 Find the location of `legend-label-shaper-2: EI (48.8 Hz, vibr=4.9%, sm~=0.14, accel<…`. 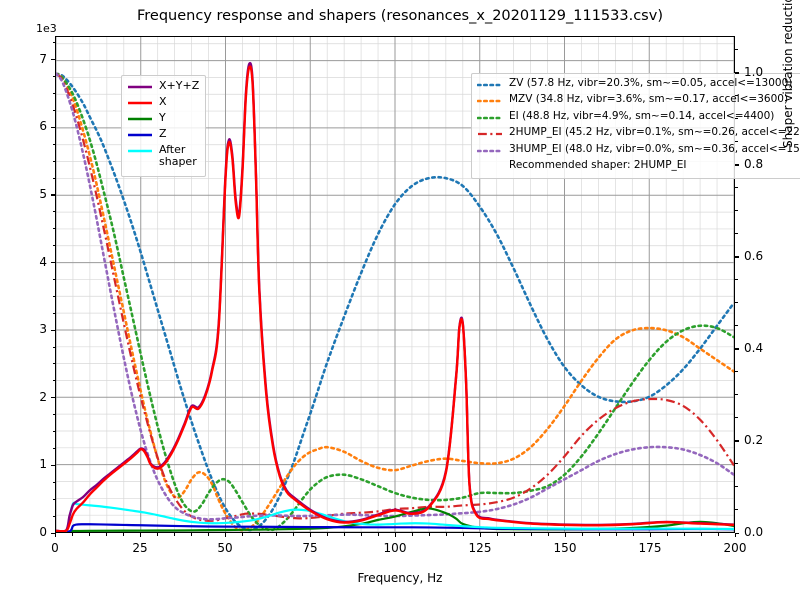

legend-label-shaper-2: EI (48.8 Hz, vibr=4.9%, sm~=0.14, accel<… is located at coordinates (642, 115).